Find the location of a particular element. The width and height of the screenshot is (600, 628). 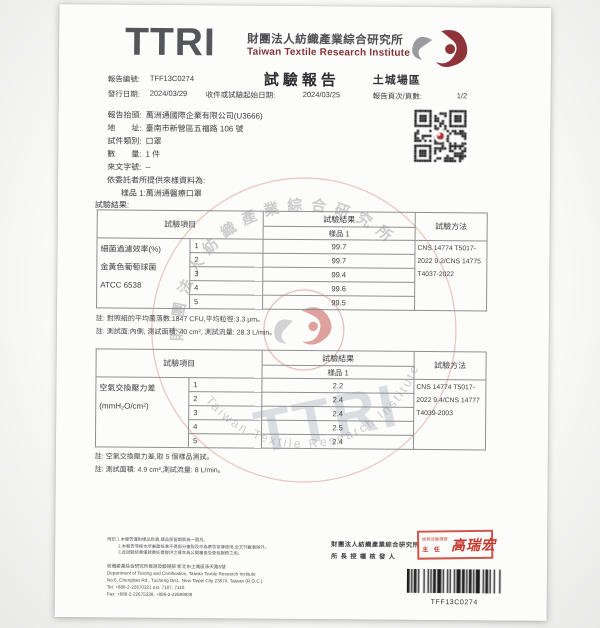

info-row-sample-type: 試件類別: 口罩 is located at coordinates (134, 140).